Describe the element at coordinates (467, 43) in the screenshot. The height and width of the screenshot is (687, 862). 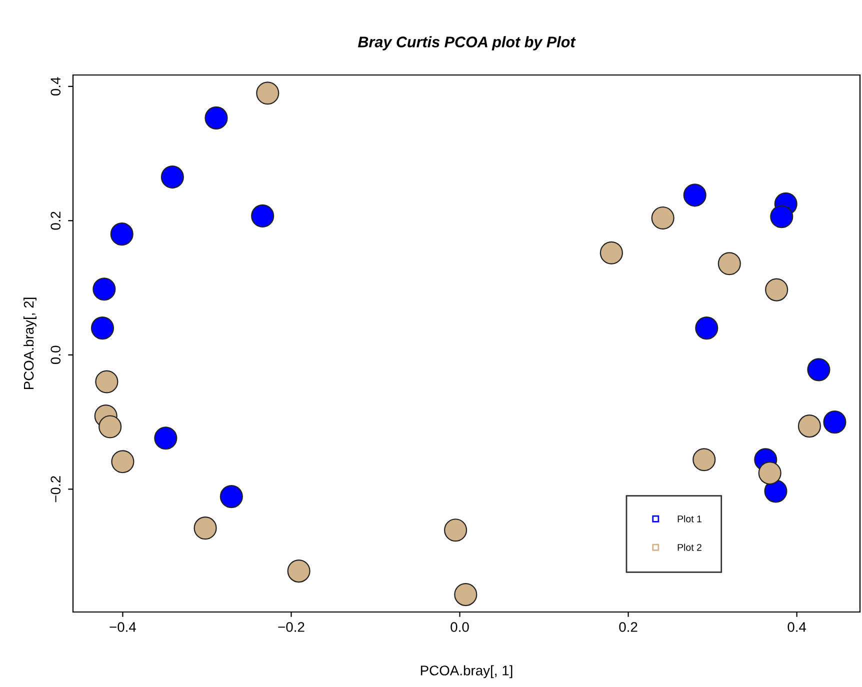
I see `chart-title: Bray Curtis PCOA plot by Plot` at that location.